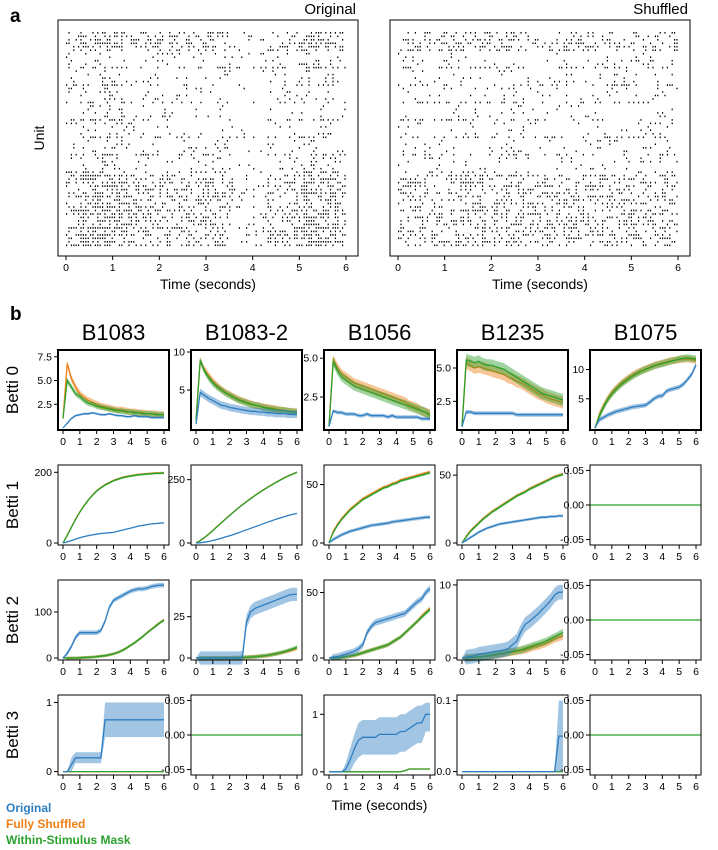 This screenshot has width=718, height=850. Describe the element at coordinates (330, 9) in the screenshot. I see `raster-title: Original` at that location.